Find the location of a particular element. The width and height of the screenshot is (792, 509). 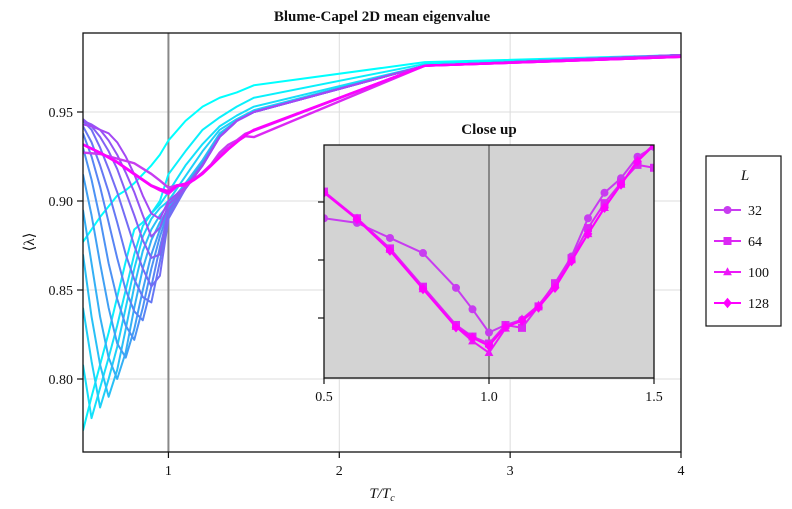

inset-marker-L100 is located at coordinates (489, 352).